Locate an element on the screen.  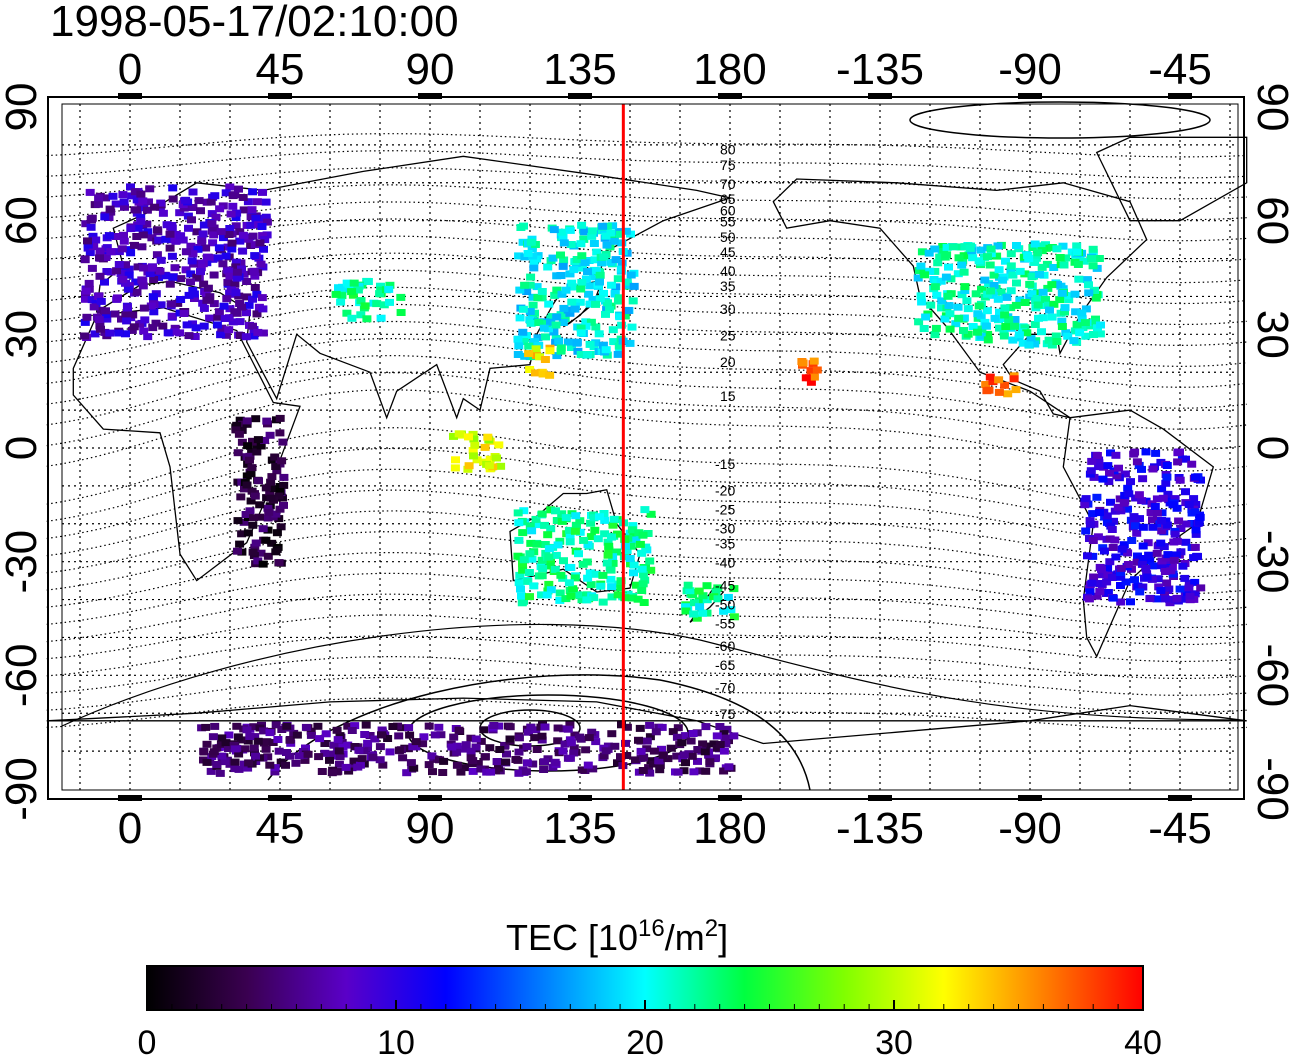
magnetic-contour is located at coordinates (646, 638).